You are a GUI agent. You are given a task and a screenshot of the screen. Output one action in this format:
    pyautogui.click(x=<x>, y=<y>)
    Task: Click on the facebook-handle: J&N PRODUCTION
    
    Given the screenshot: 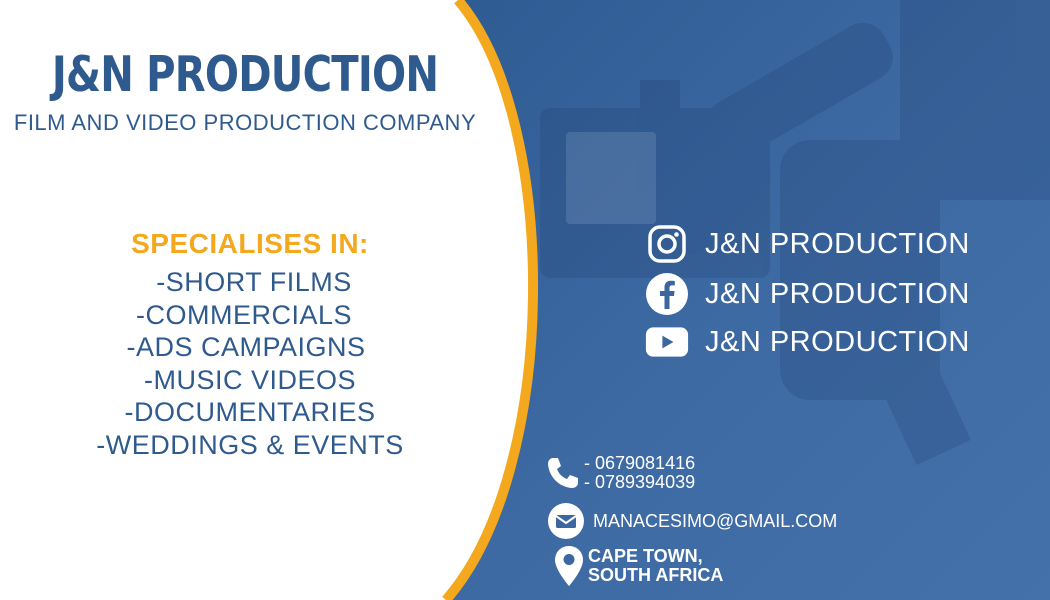 What is the action you would take?
    pyautogui.click(x=807, y=294)
    